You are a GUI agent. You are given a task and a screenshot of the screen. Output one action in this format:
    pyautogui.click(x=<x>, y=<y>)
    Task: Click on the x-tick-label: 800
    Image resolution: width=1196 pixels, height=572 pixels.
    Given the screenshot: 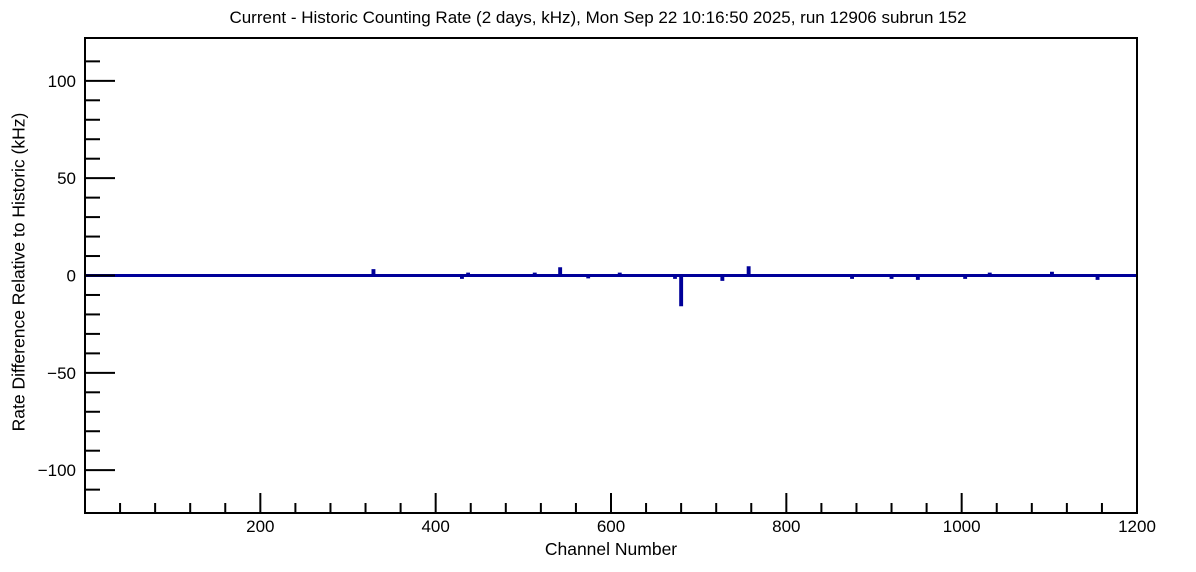 What is the action you would take?
    pyautogui.click(x=786, y=526)
    